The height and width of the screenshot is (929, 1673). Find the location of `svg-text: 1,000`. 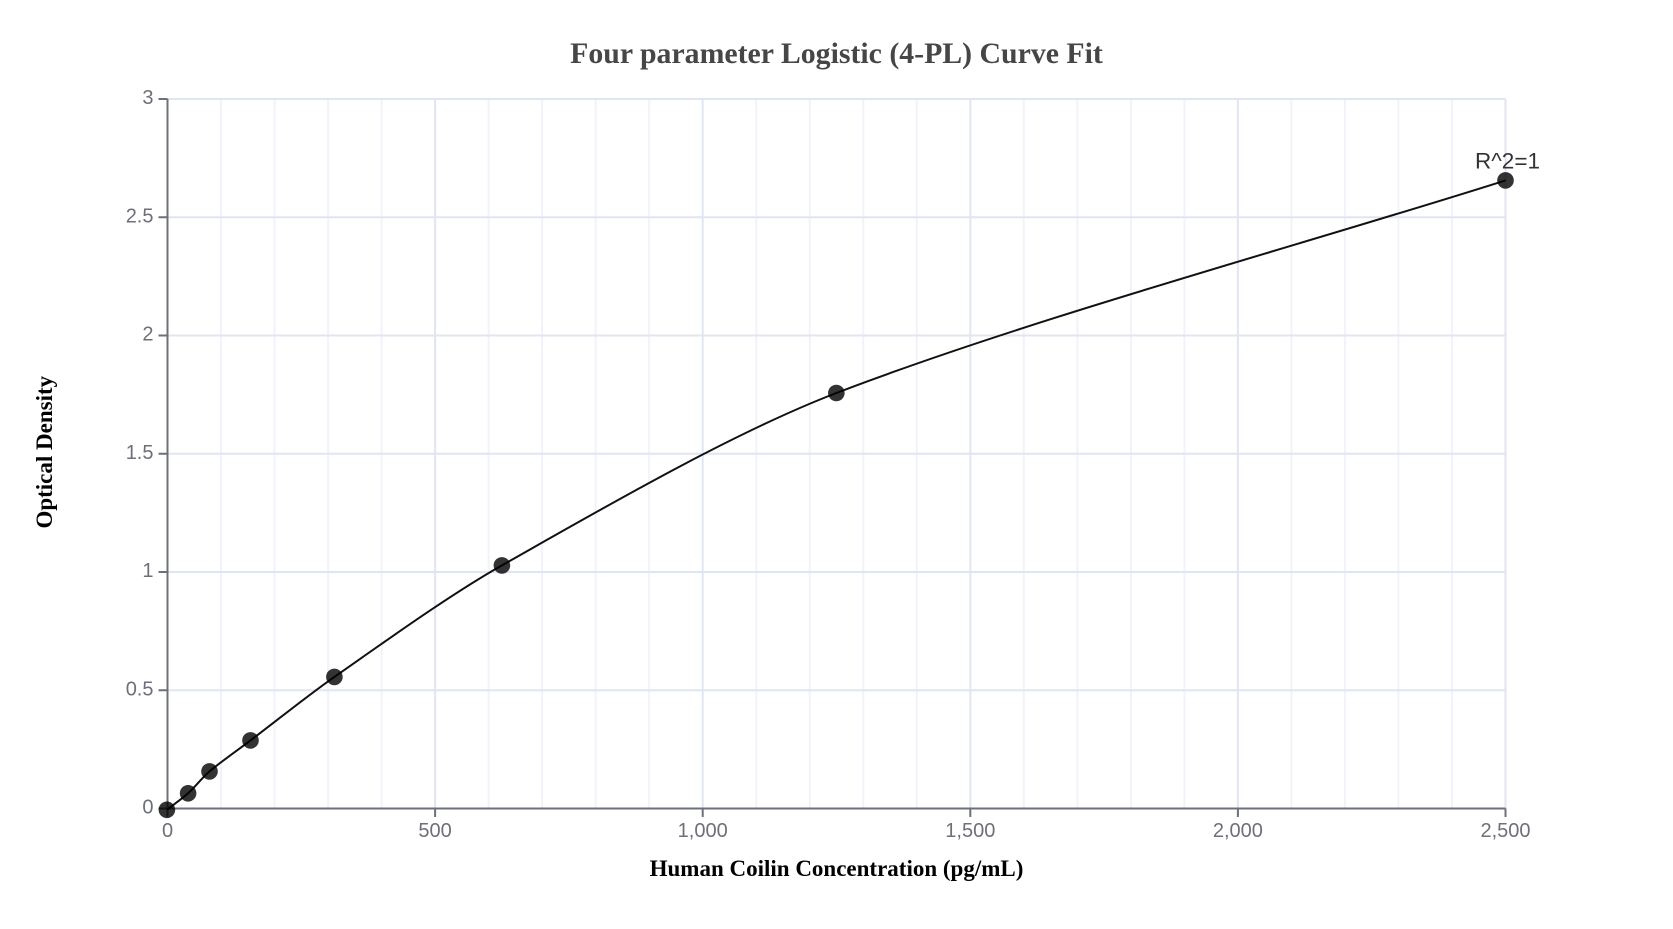

svg-text: 1,000 is located at coordinates (703, 831).